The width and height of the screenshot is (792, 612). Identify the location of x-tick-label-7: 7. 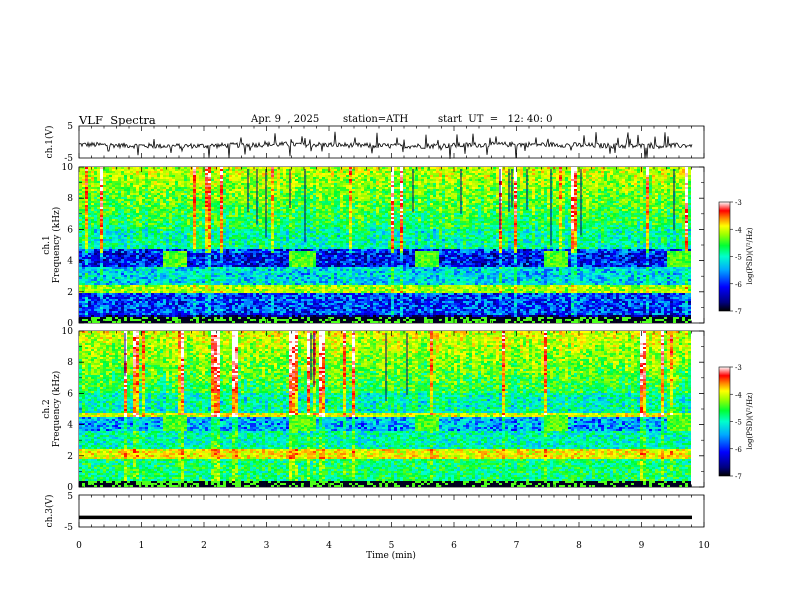
(517, 546).